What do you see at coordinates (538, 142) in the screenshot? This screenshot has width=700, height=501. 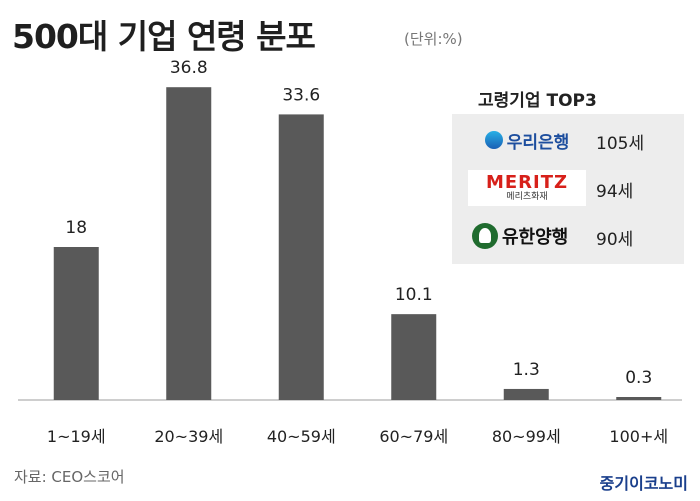 I see `woori-logo-text: 우리은행` at bounding box center [538, 142].